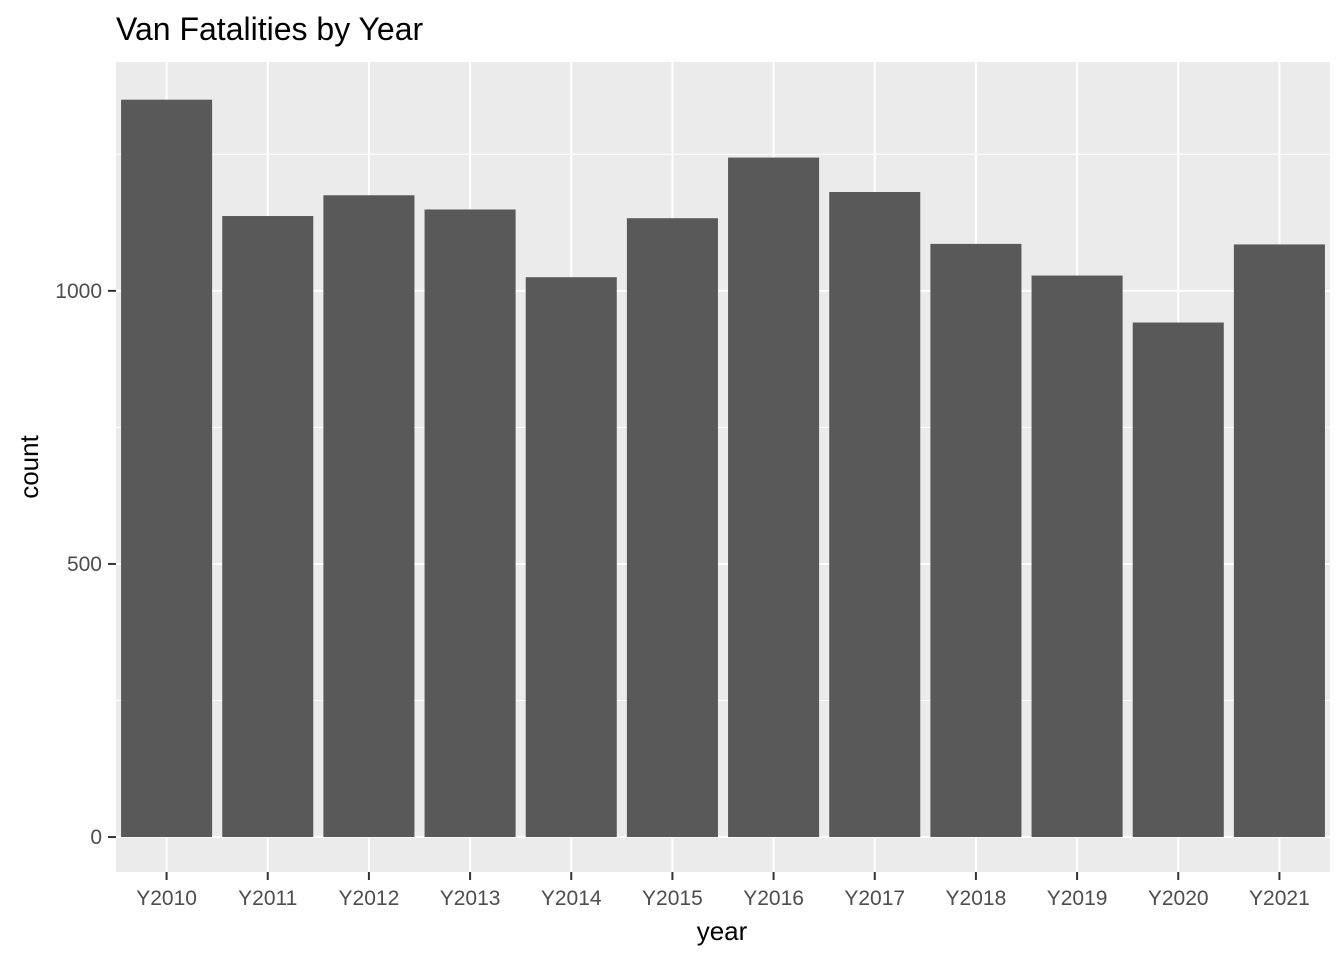  I want to click on y-axis: 0 500 1000, so click(85, 564).